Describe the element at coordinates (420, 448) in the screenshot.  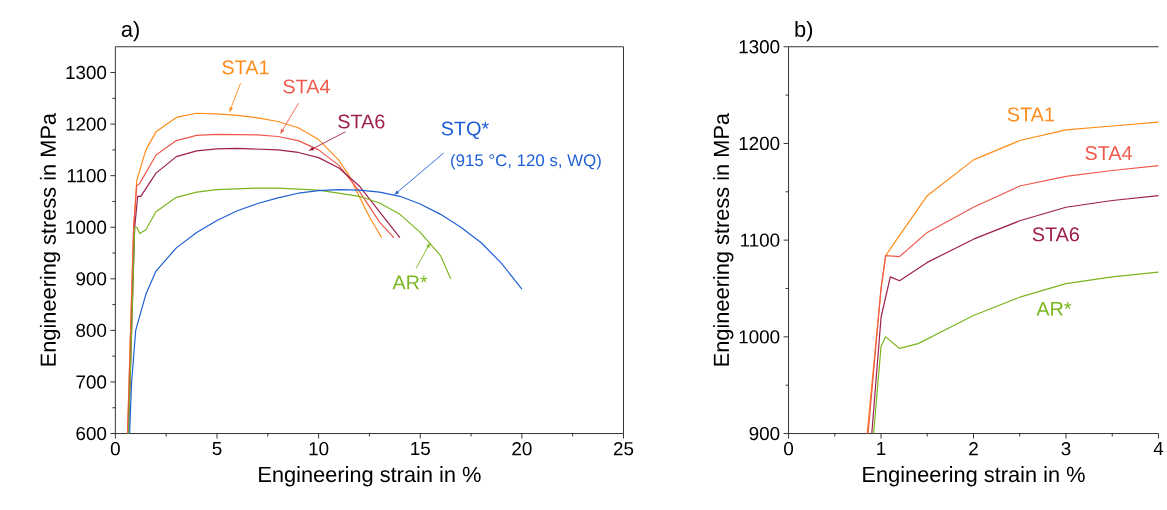
I see `x-tick-label: 15` at that location.